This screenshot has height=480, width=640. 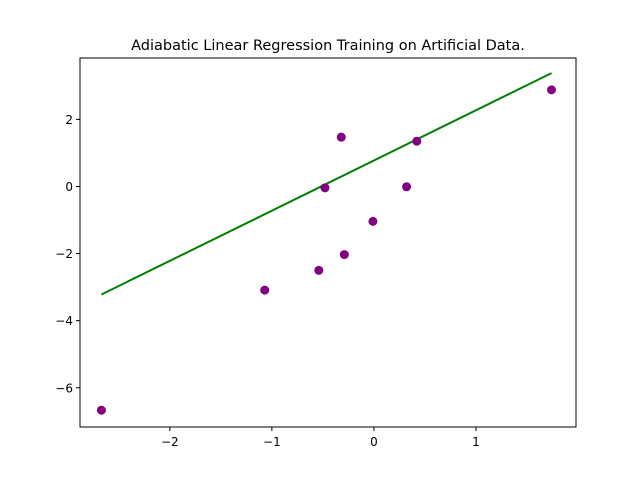 What do you see at coordinates (476, 442) in the screenshot?
I see `x-tick-label: 1` at bounding box center [476, 442].